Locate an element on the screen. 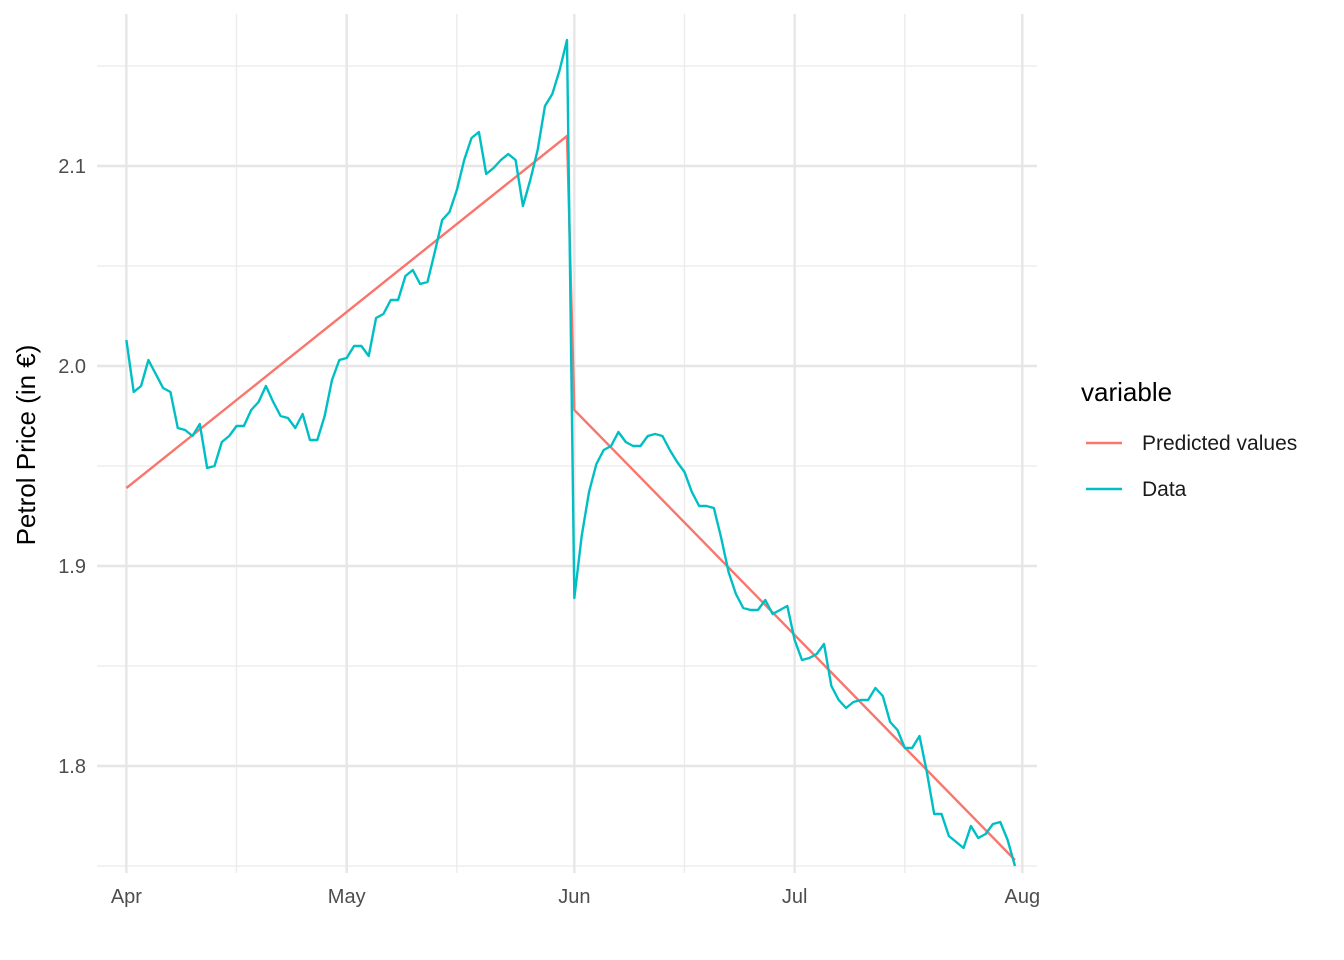  x-tick-label: Apr is located at coordinates (126, 897).